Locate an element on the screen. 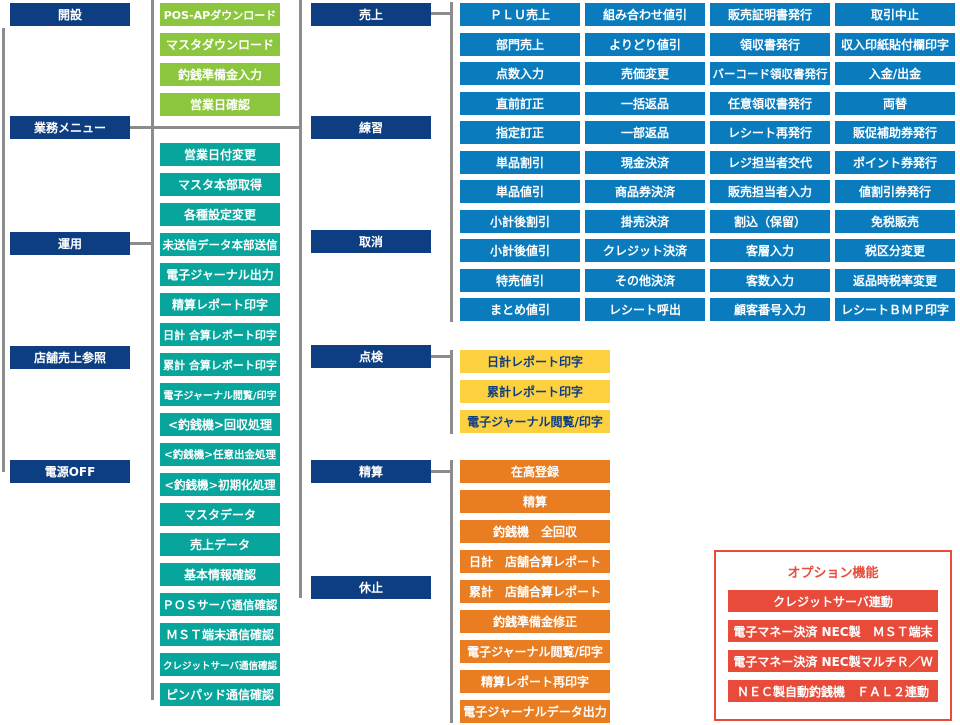 The image size is (960, 725). operation-task-button: 電子ジャーナル出力 is located at coordinates (220, 274).